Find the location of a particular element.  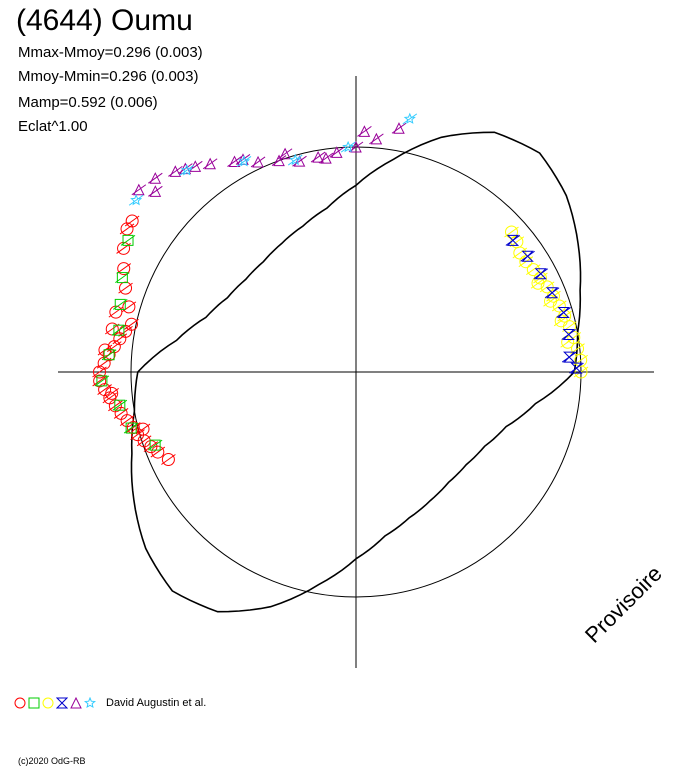

square-marker-icon is located at coordinates (34, 703).